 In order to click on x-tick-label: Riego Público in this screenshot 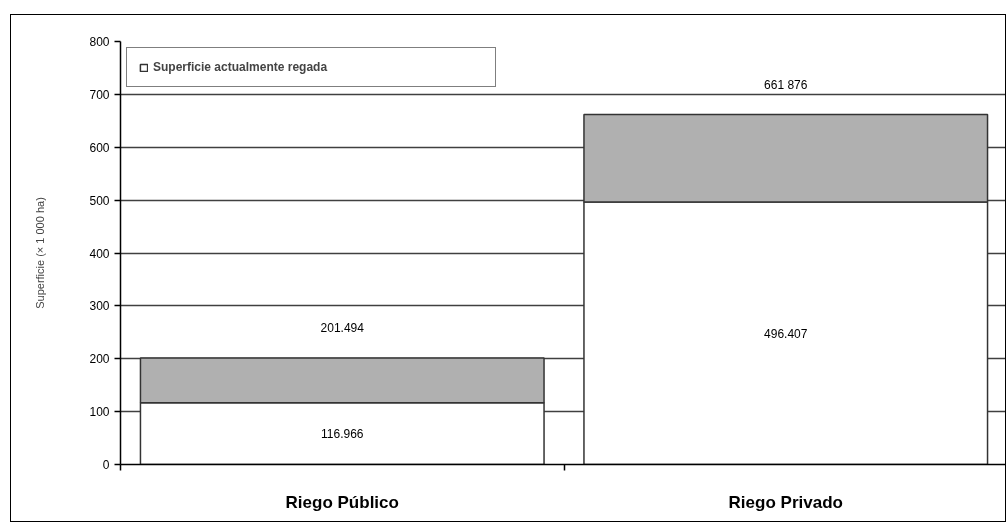, I will do `click(342, 502)`.